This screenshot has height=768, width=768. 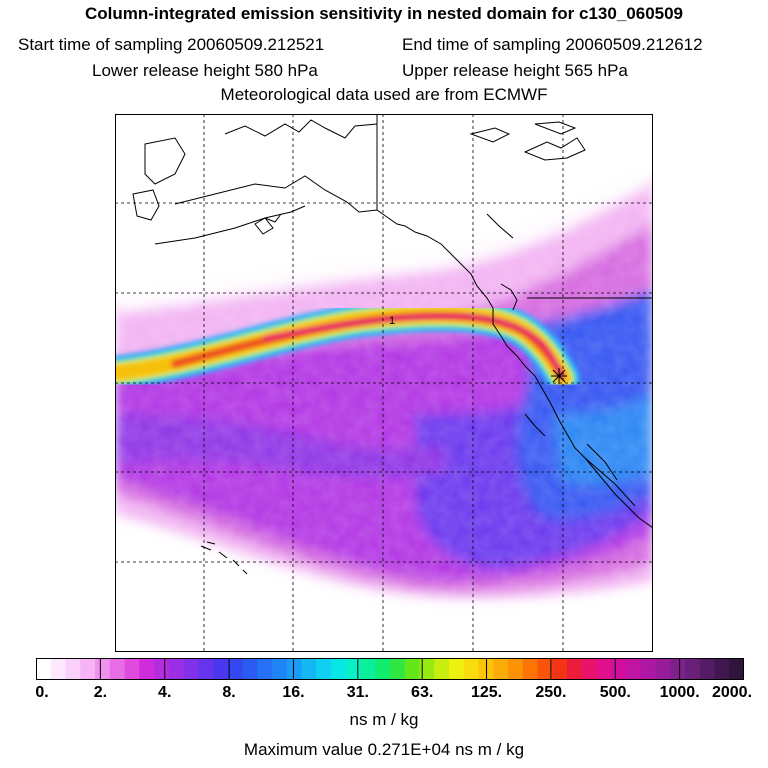 I want to click on trajectory-label: 1, so click(x=392, y=321).